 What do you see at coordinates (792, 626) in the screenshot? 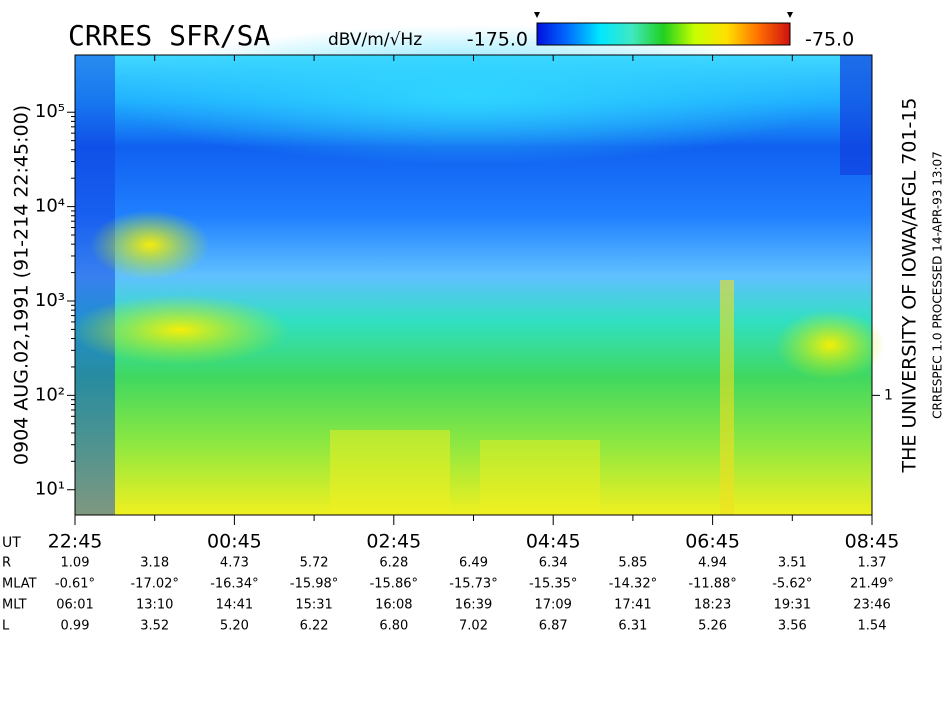
I see `ephemeris-cell: 3.56` at bounding box center [792, 626].